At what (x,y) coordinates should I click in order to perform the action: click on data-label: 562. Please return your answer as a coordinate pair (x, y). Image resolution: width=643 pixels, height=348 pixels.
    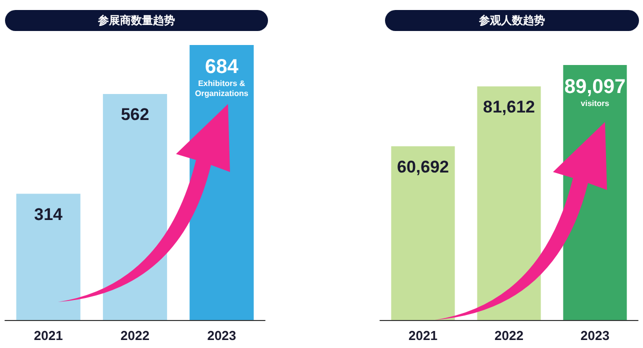
    Looking at the image, I should click on (135, 114).